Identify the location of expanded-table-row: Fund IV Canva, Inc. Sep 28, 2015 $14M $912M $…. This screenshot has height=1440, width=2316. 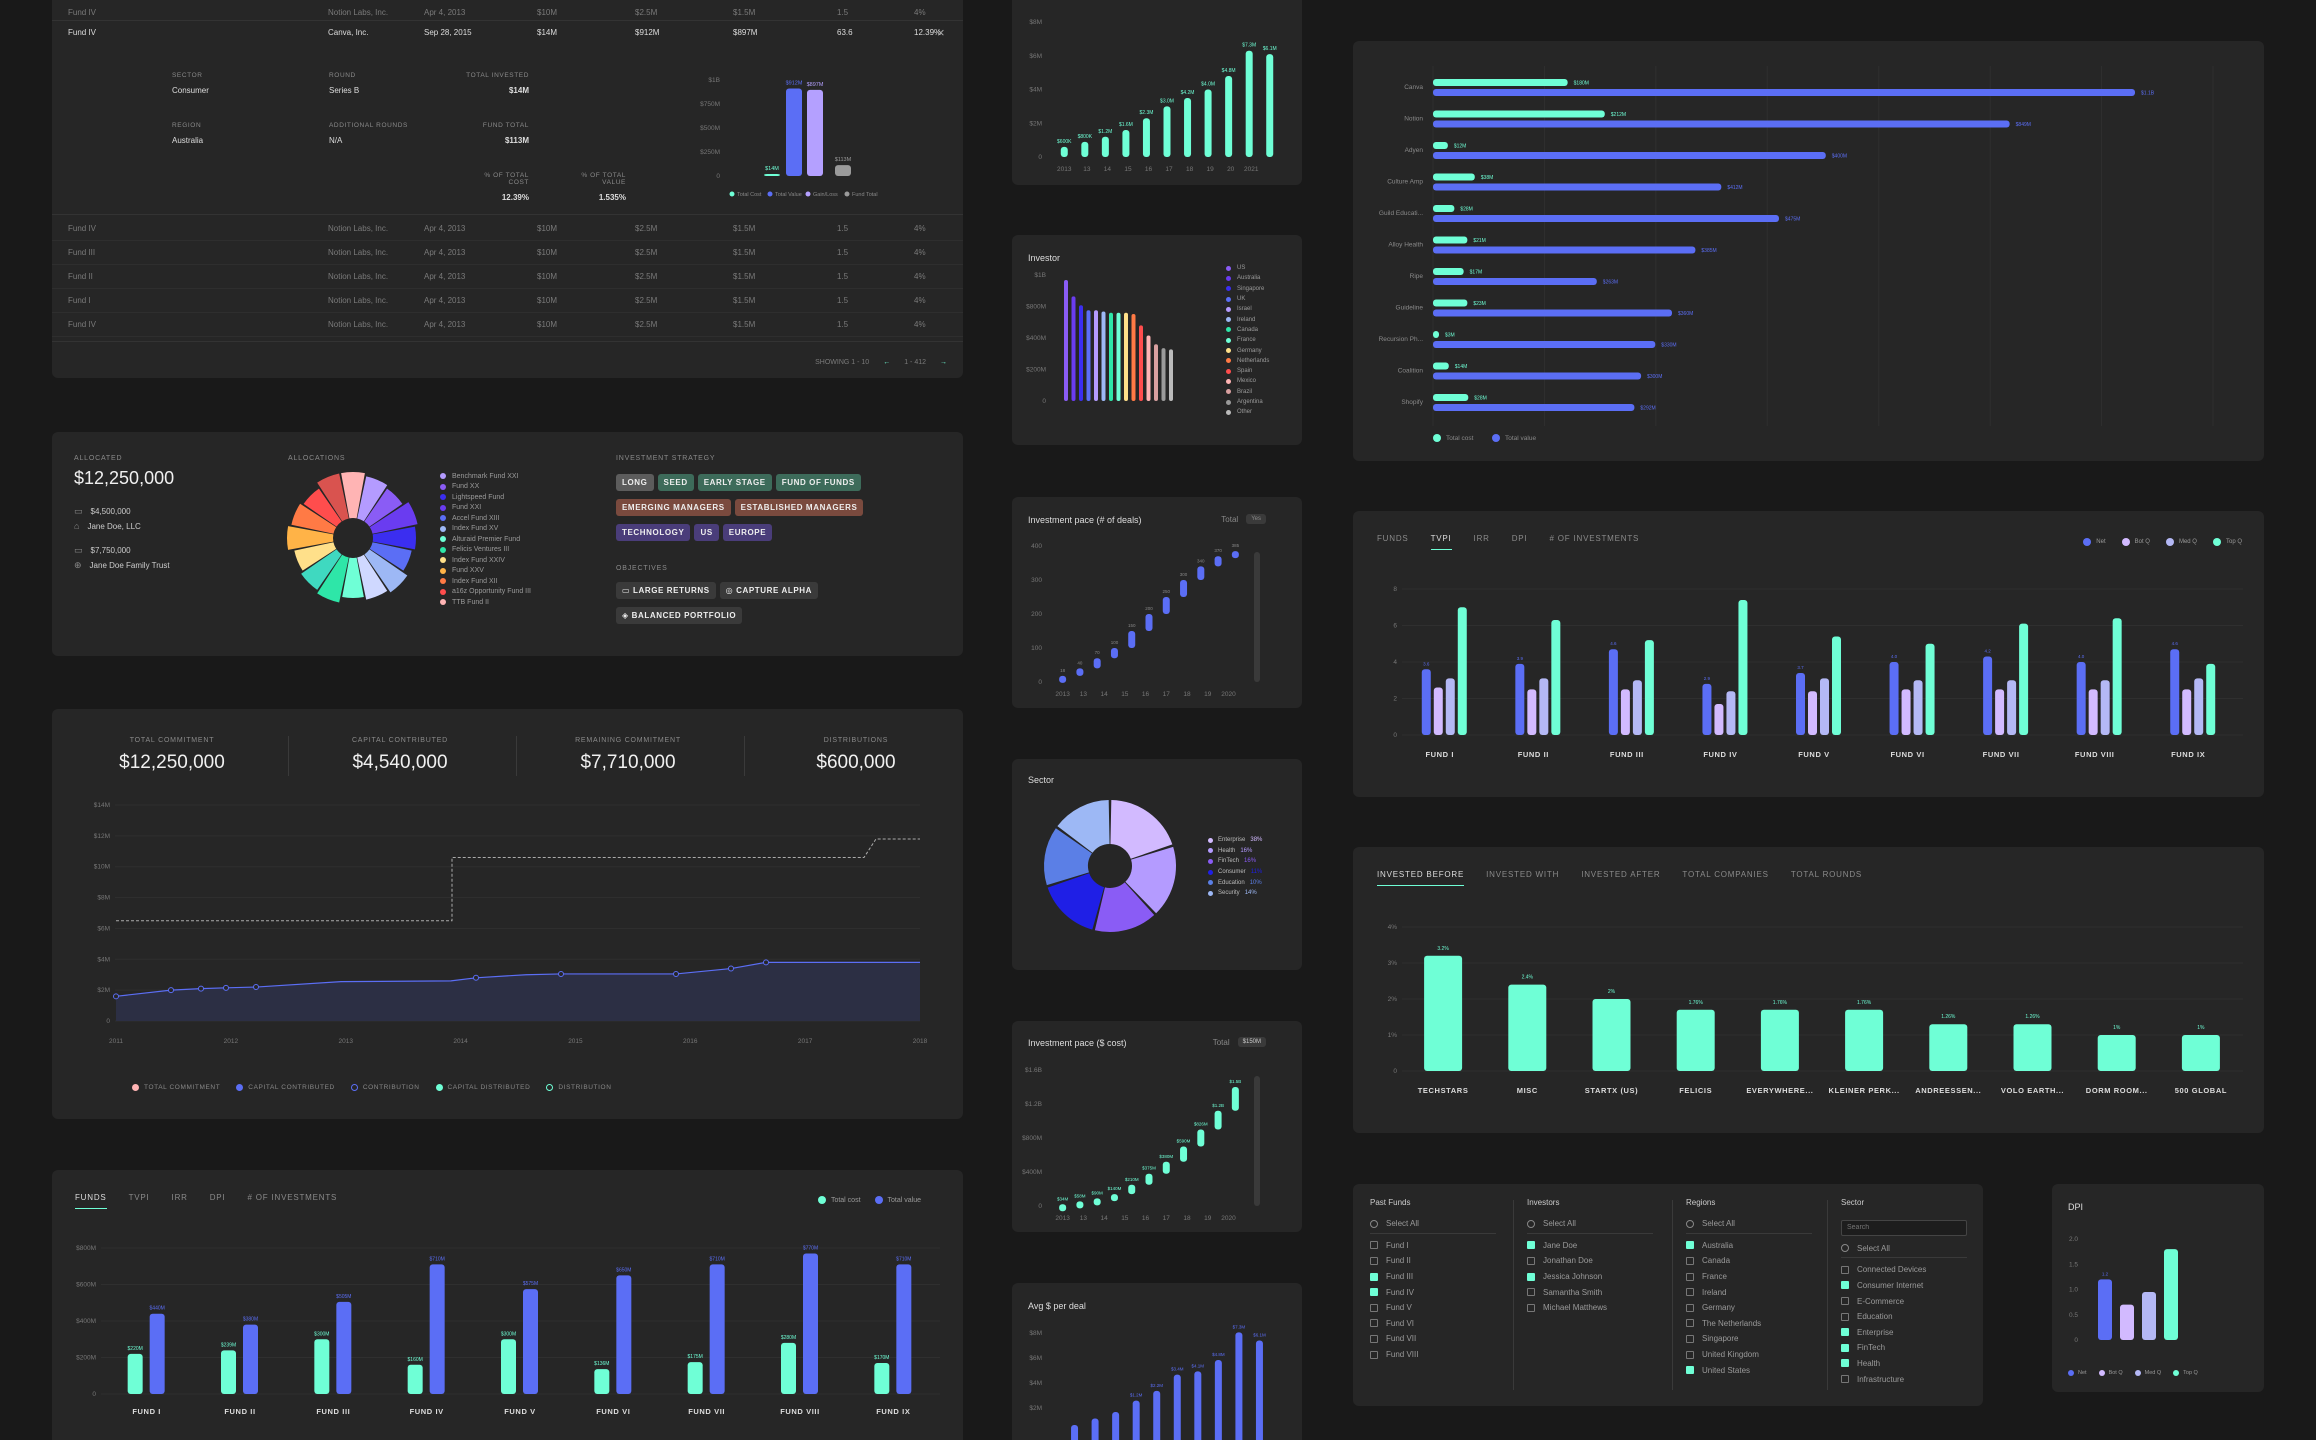
(507, 32).